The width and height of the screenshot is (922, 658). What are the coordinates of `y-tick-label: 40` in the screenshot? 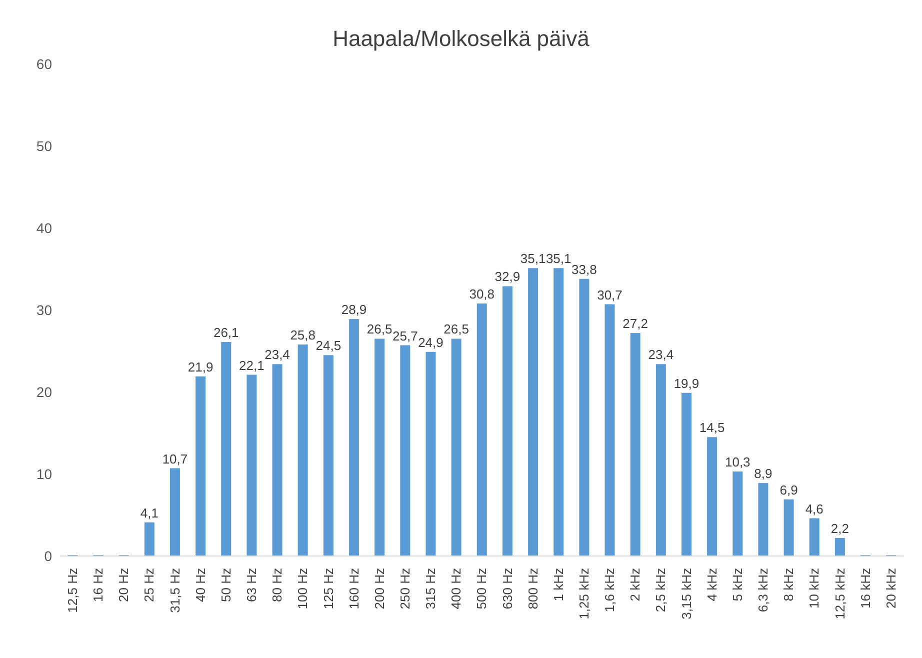 It's located at (44, 228).